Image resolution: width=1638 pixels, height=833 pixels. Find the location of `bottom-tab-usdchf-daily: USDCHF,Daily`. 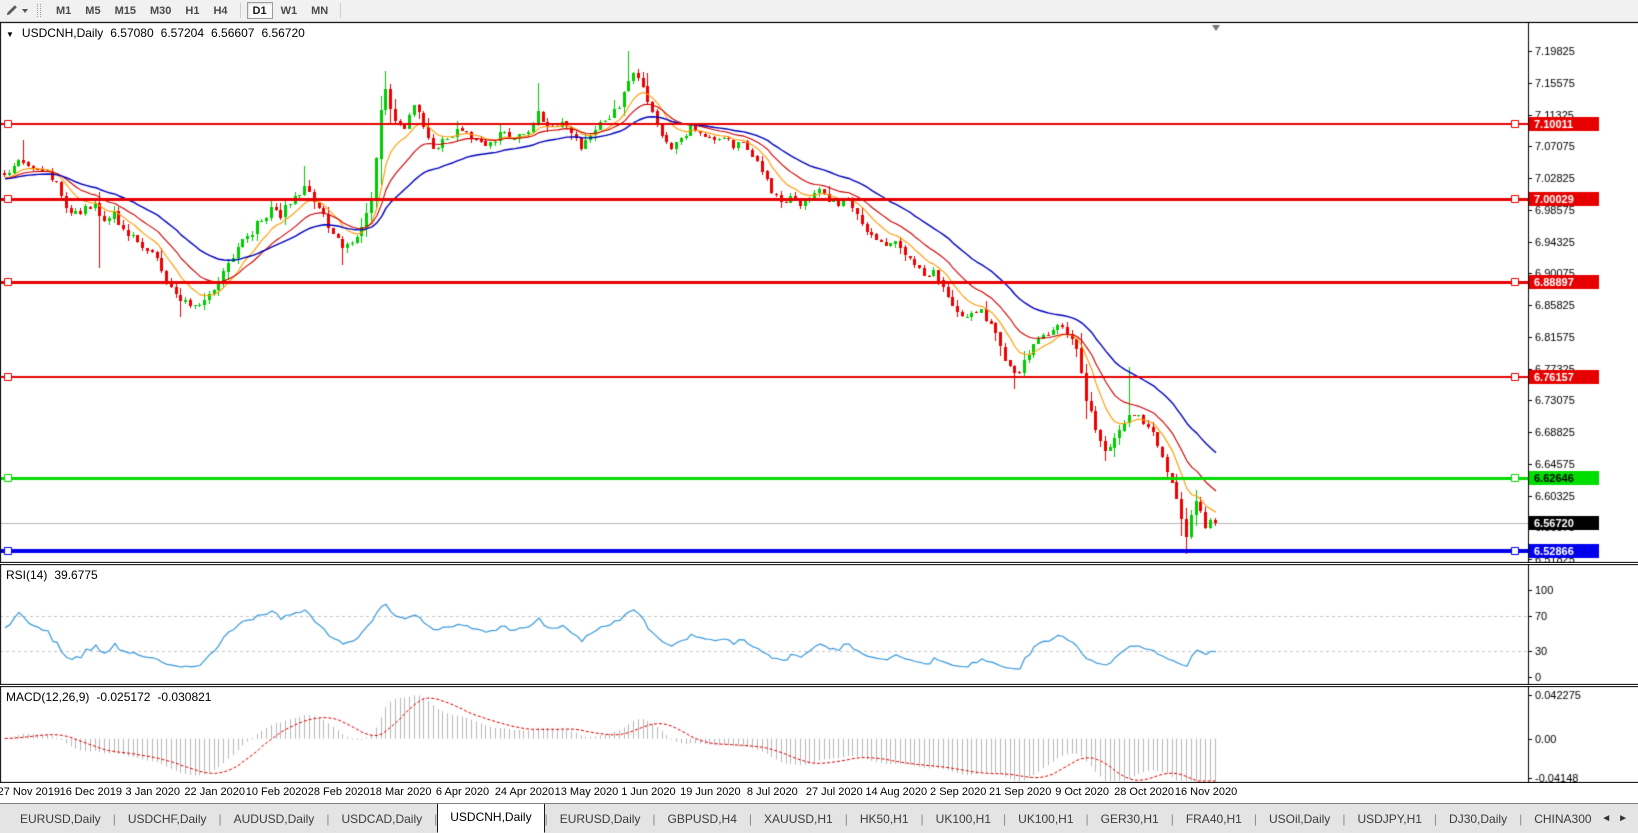

bottom-tab-usdchf-daily: USDCHF,Daily is located at coordinates (167, 818).